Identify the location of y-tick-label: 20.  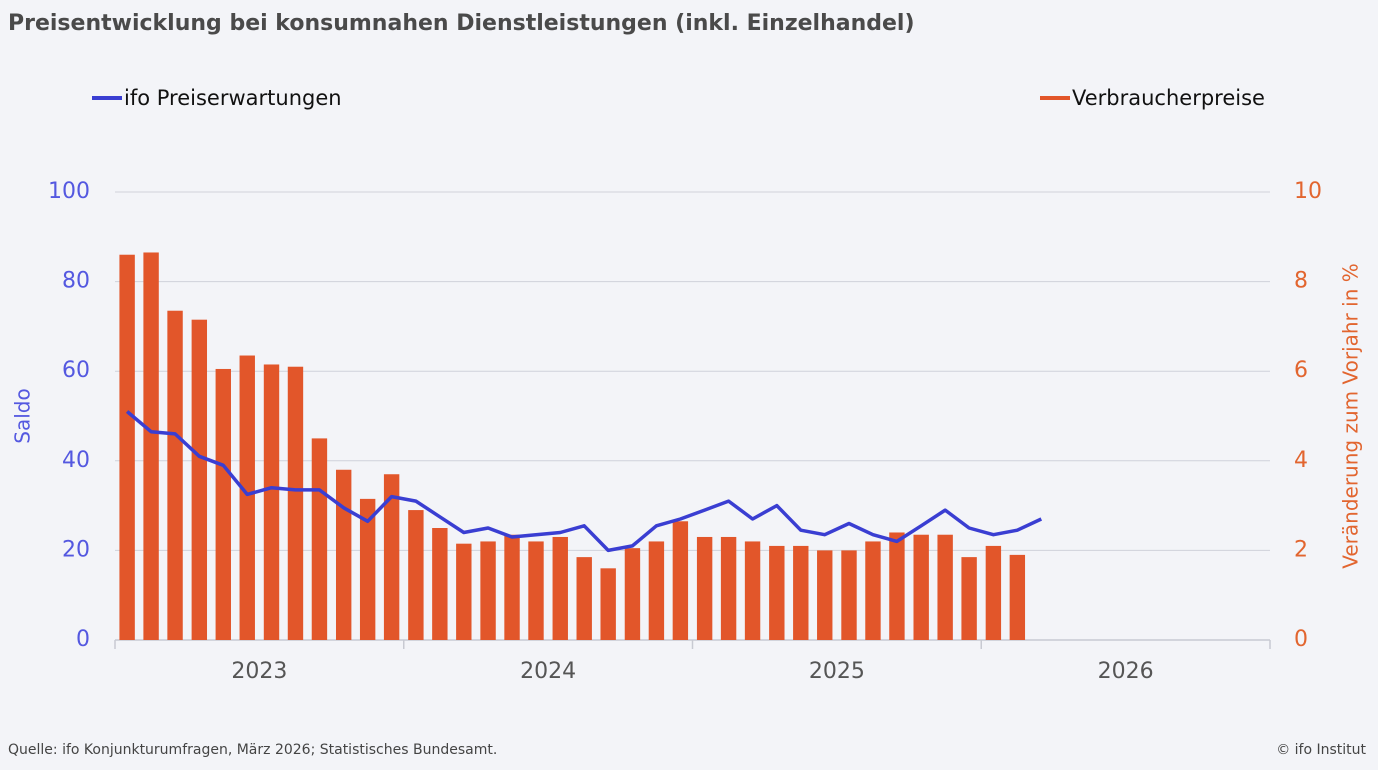
(76, 549).